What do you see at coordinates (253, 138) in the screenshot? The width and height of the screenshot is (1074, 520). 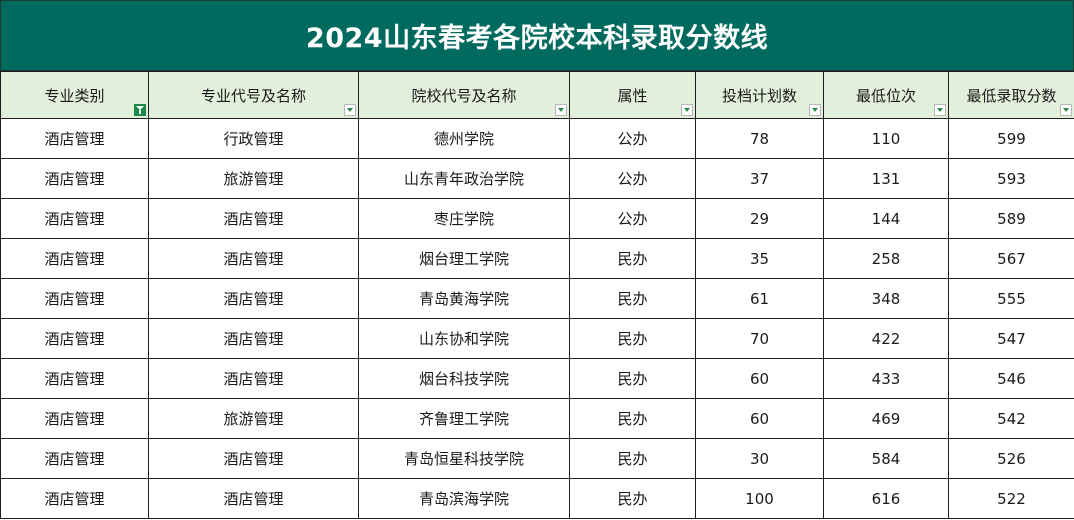 I see `table-cell: 行政管理` at bounding box center [253, 138].